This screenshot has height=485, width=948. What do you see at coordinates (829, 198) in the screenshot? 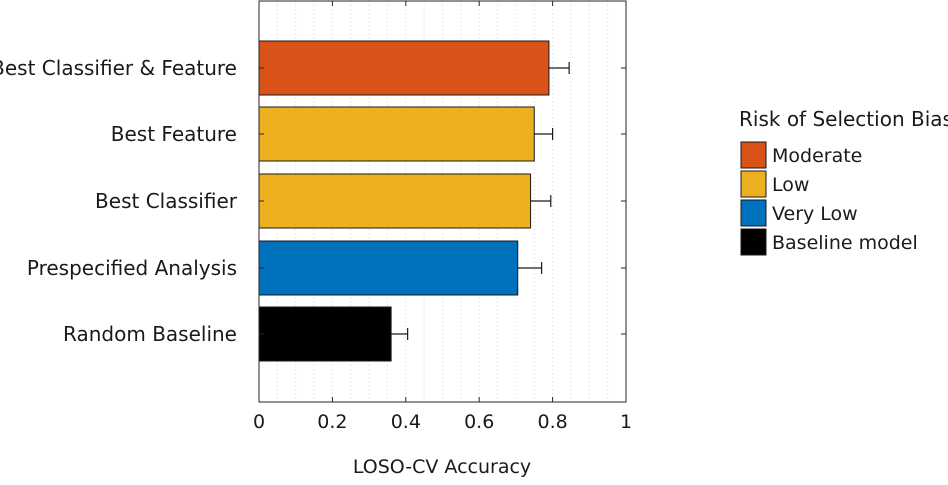
I see `legend-entries: Moderate Low Very Low Baseline model` at bounding box center [829, 198].